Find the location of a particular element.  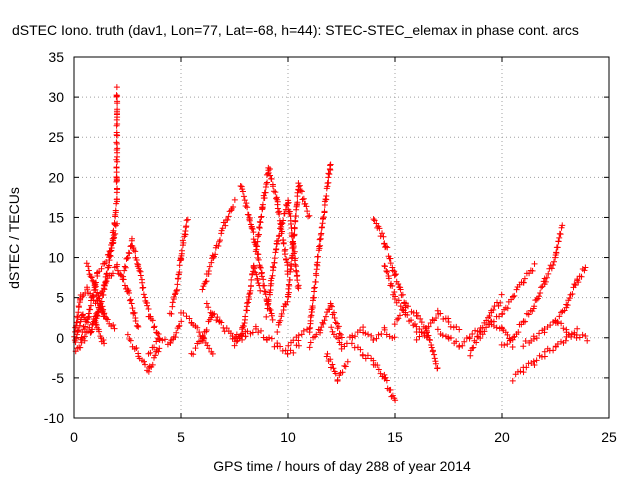

y-tick-label: -10 is located at coordinates (54, 418).